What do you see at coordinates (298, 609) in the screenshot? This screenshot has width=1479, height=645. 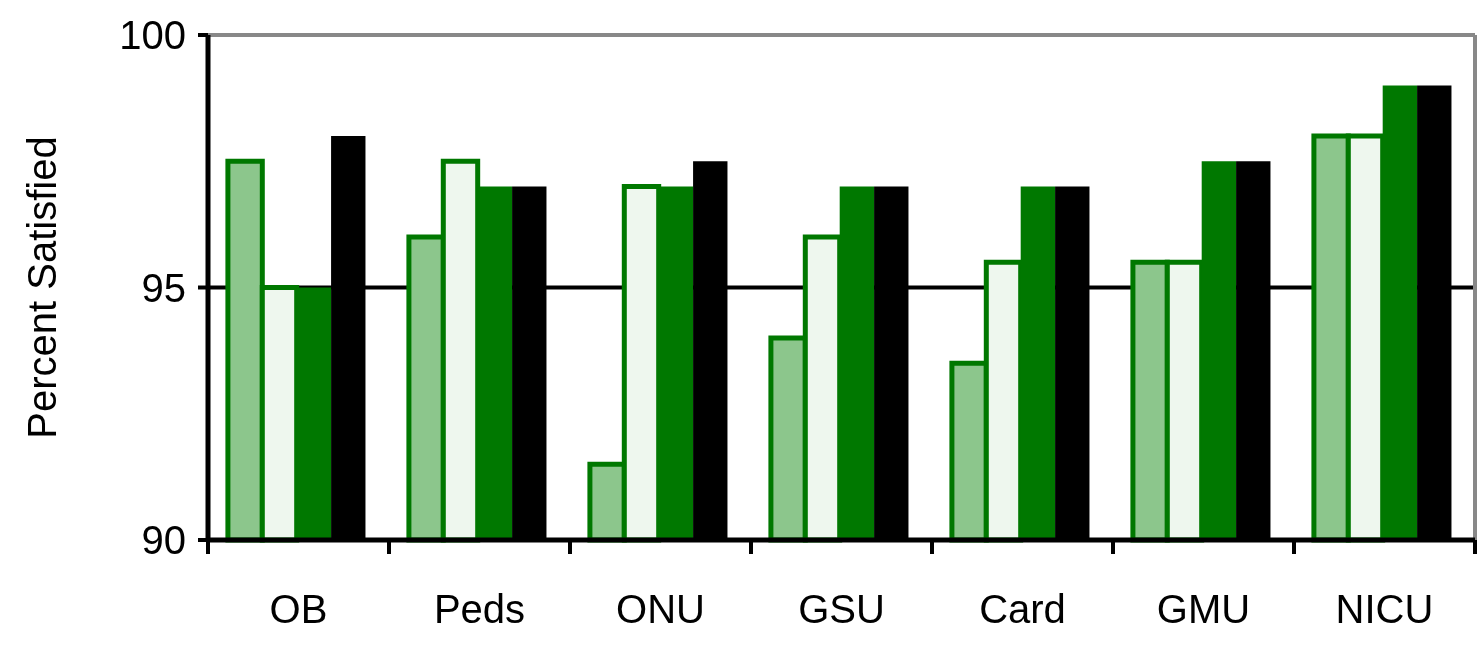 I see `x-tick-label: OB` at bounding box center [298, 609].